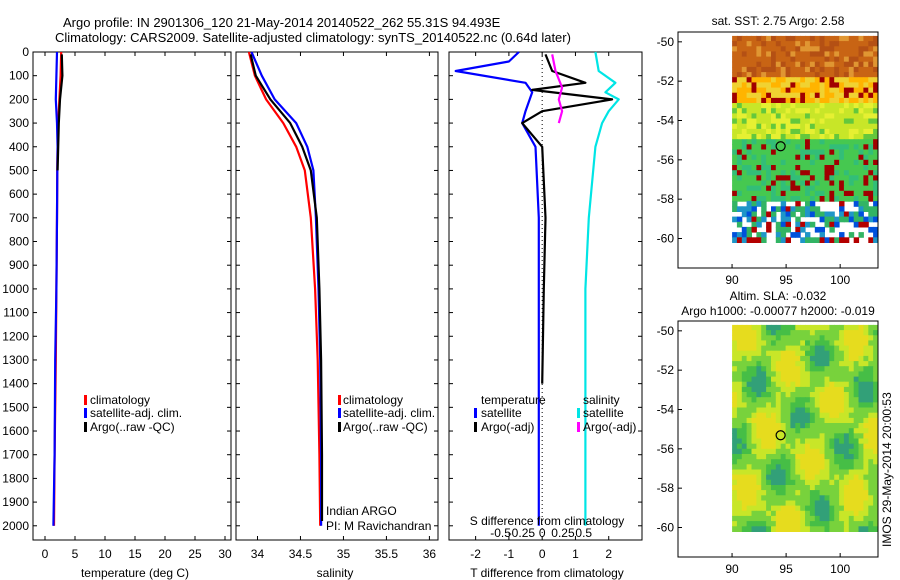 The width and height of the screenshot is (900, 580). Describe the element at coordinates (15, 526) in the screenshot. I see `depth-tick-label: 2000` at that location.